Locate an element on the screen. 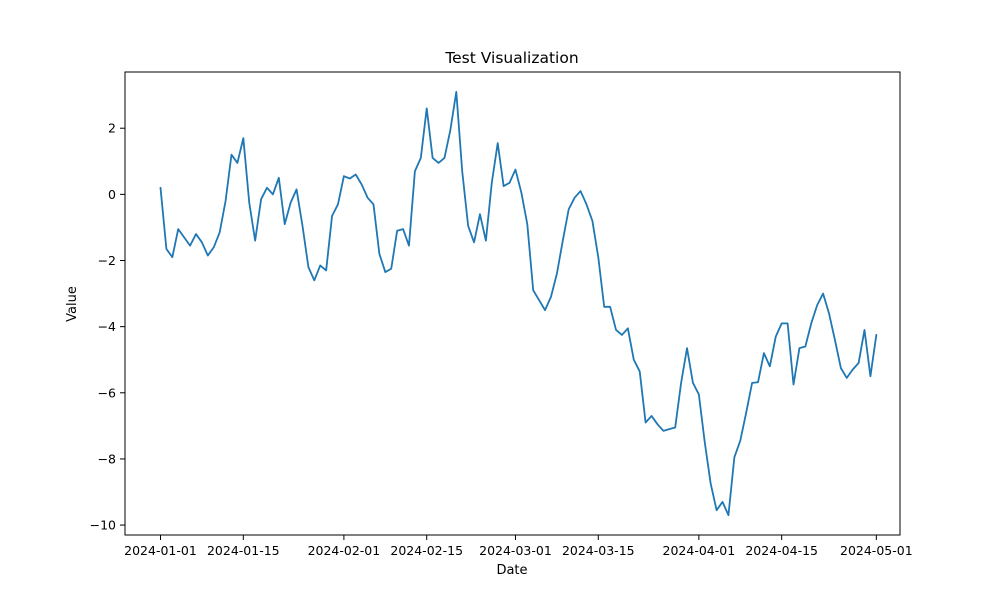 Image resolution: width=1000 pixels, height=600 pixels. y-axis: 2 0 −2 −4 −6 −8 −10 is located at coordinates (107, 327).